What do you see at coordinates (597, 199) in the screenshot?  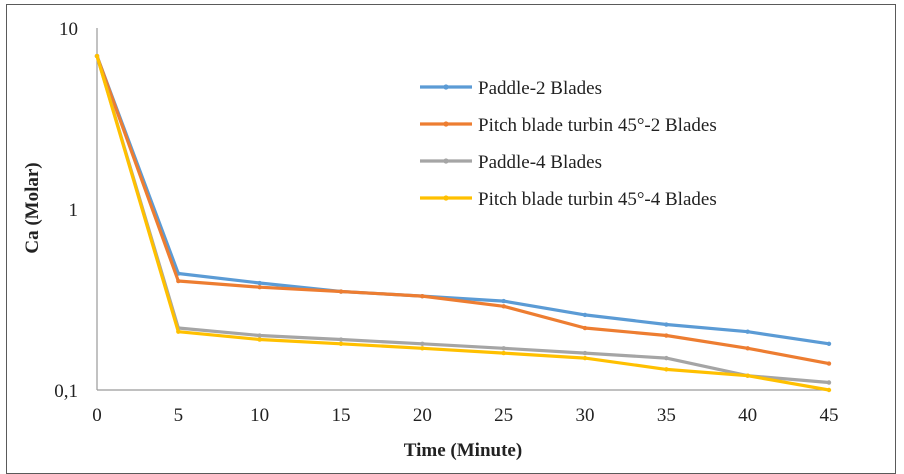 I see `legend-label: Pitch blade turbin 45°-4 Blades` at bounding box center [597, 199].